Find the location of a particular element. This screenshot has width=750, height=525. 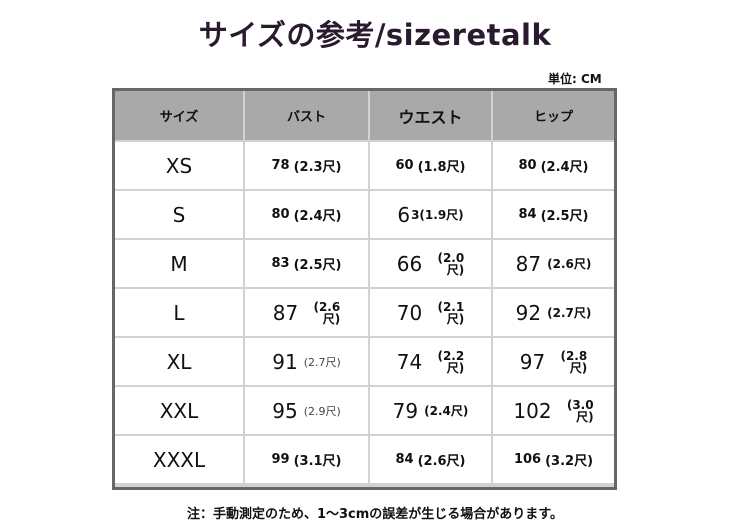

measure-cm: 66 is located at coordinates (409, 263).